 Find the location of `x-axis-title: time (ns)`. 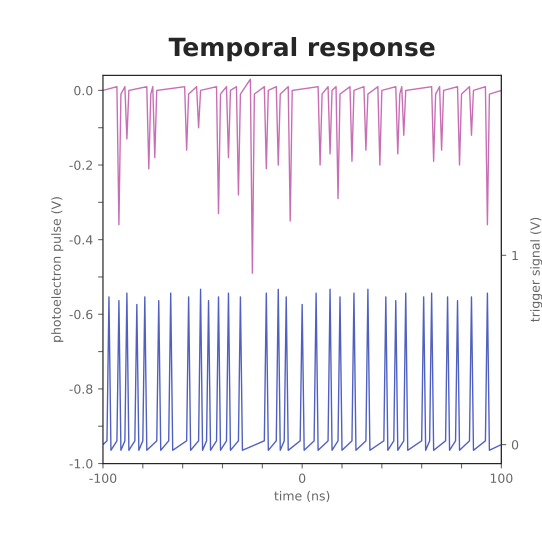

x-axis-title: time (ns) is located at coordinates (302, 496).